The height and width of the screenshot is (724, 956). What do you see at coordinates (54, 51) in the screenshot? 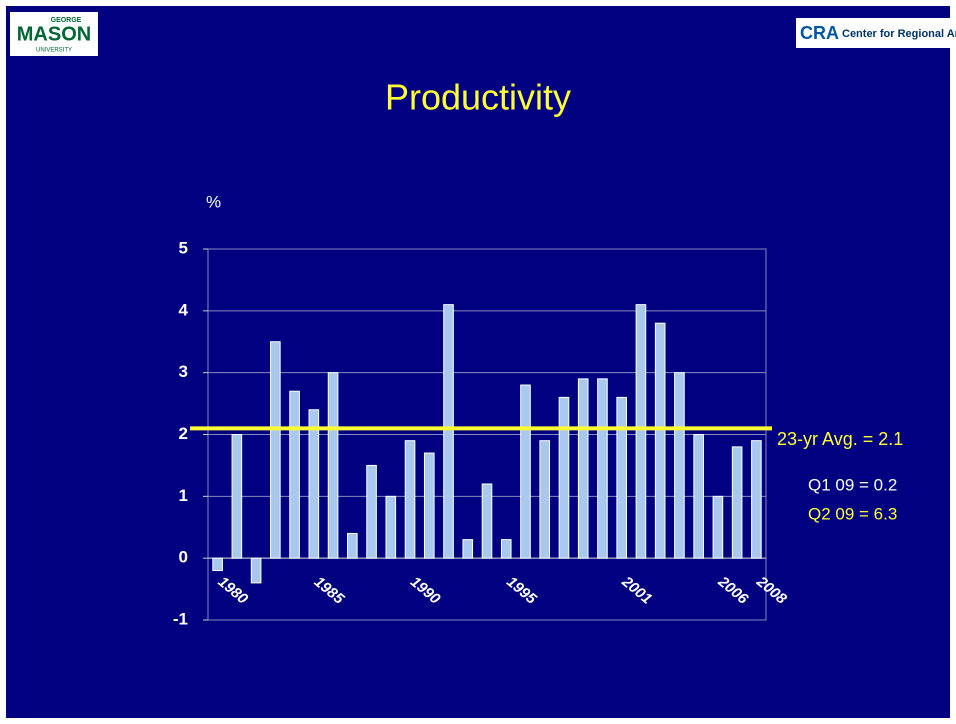
I see `logo-text: UNIVERSITY` at bounding box center [54, 51].